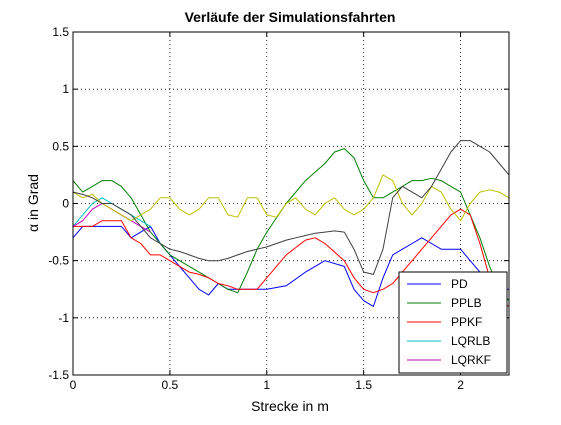  What do you see at coordinates (466, 322) in the screenshot?
I see `legend-label-ppkf: PPKF` at bounding box center [466, 322].